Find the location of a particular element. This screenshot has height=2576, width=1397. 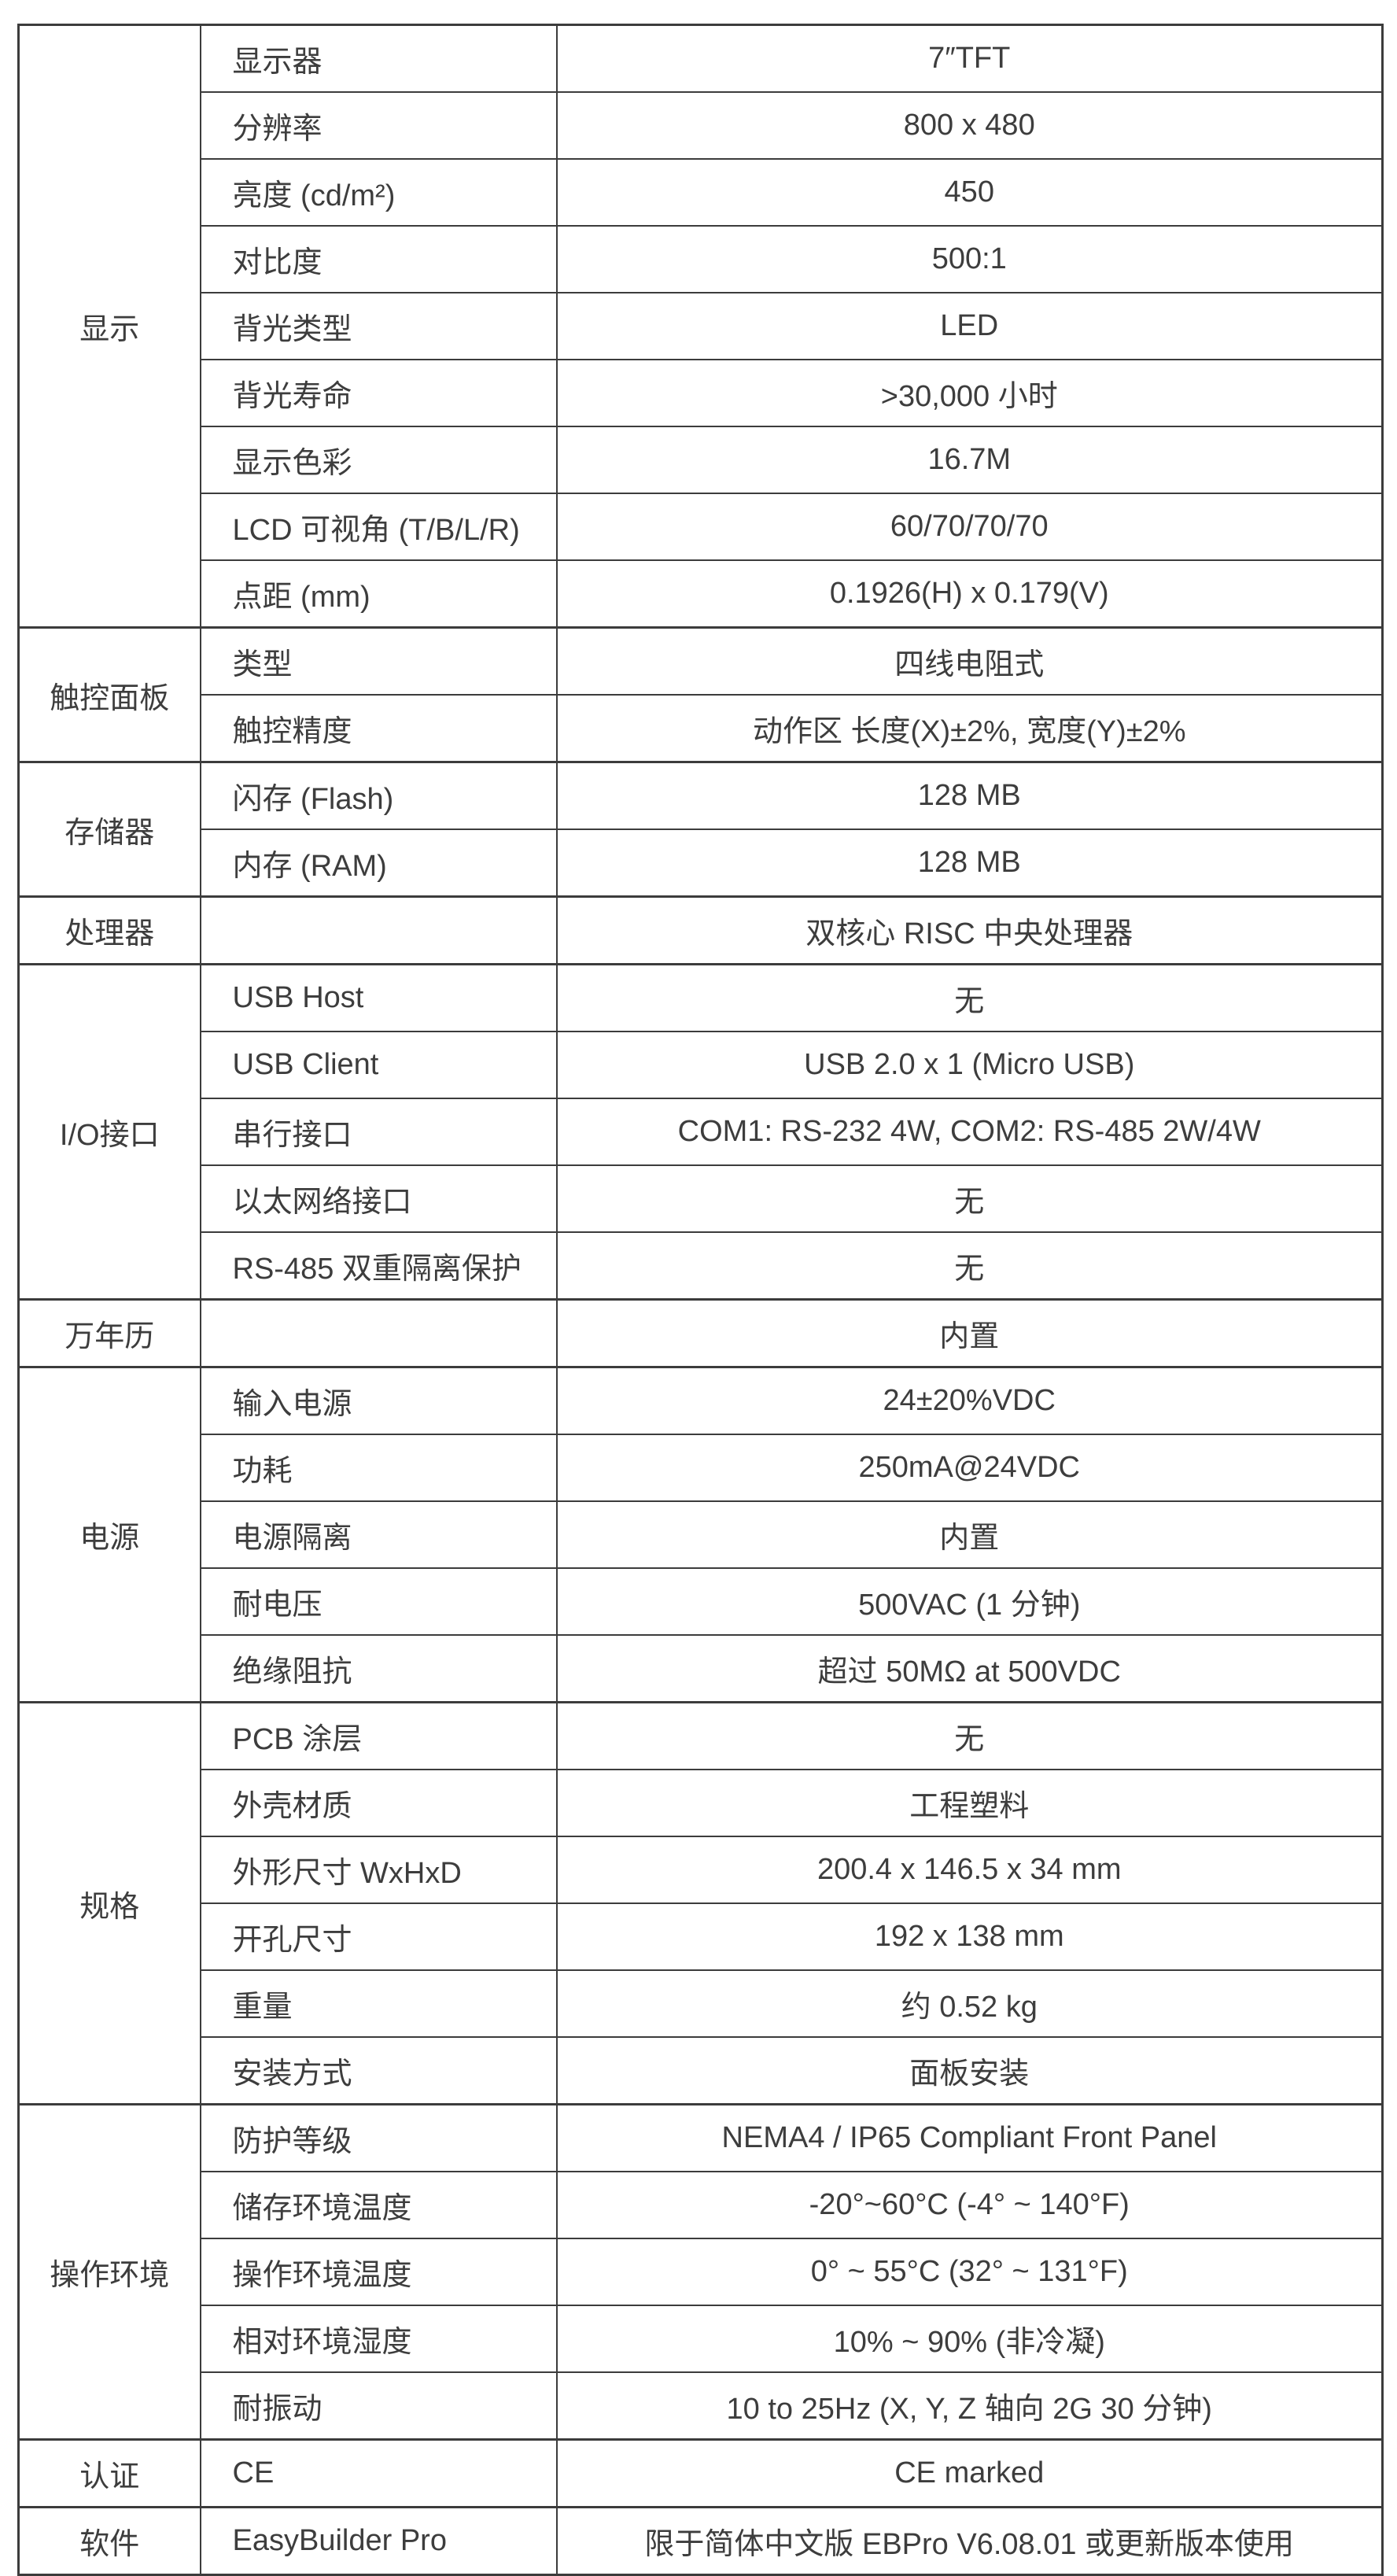

spec-label-cell: 功耗 is located at coordinates (379, 1468).